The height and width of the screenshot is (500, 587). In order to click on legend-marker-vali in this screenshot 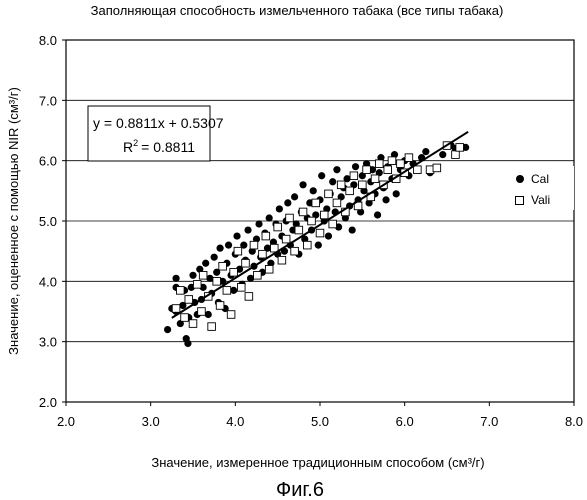, I will do `click(519, 200)`.